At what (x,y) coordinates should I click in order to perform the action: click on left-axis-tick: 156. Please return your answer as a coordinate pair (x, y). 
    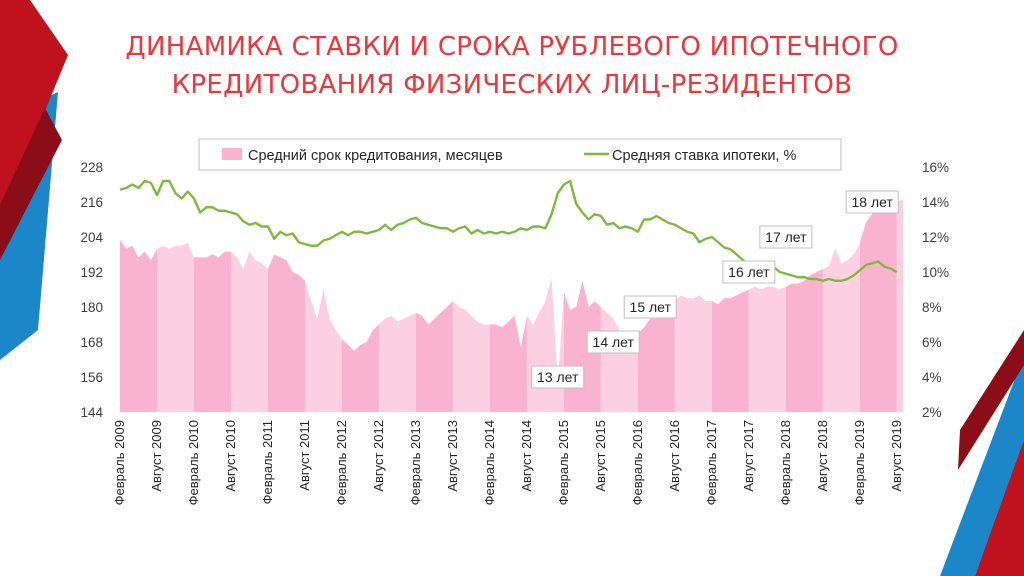
    Looking at the image, I should click on (91, 377).